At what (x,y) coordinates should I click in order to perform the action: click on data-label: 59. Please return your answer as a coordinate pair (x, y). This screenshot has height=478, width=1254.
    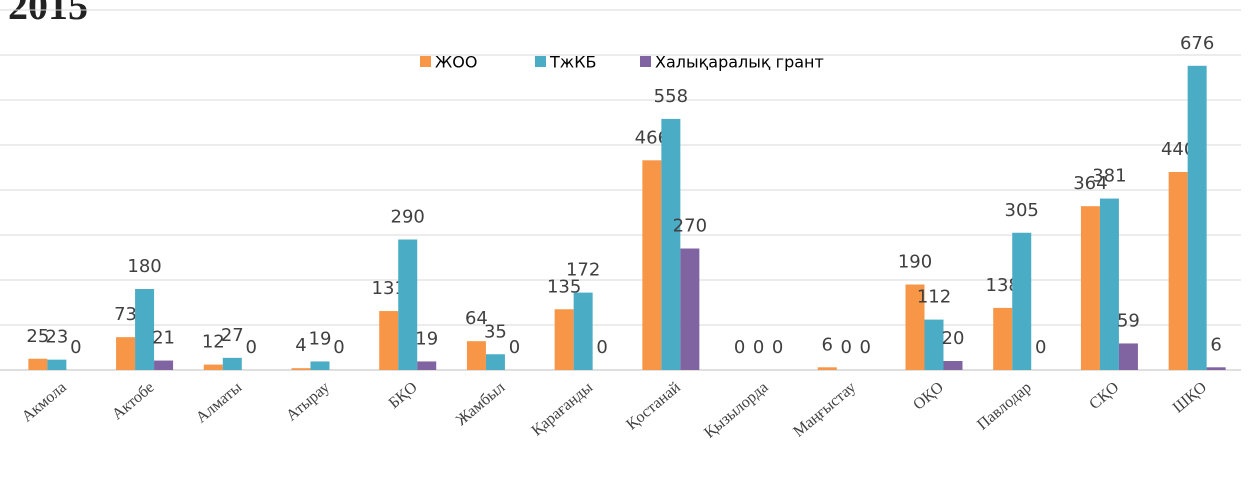
    Looking at the image, I should click on (1128, 320).